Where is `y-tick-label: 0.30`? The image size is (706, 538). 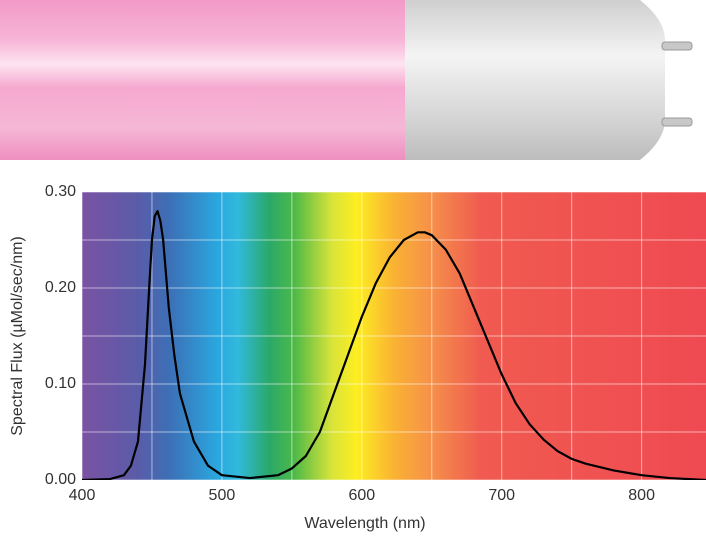
y-tick-label: 0.30 is located at coordinates (60, 191).